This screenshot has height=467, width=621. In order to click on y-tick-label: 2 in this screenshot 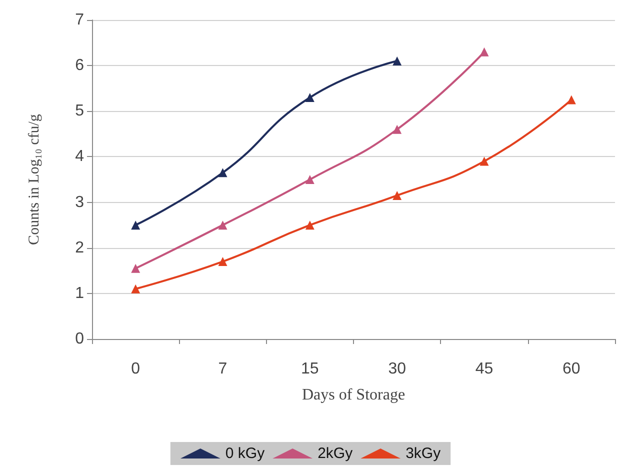, I will do `click(79, 247)`.